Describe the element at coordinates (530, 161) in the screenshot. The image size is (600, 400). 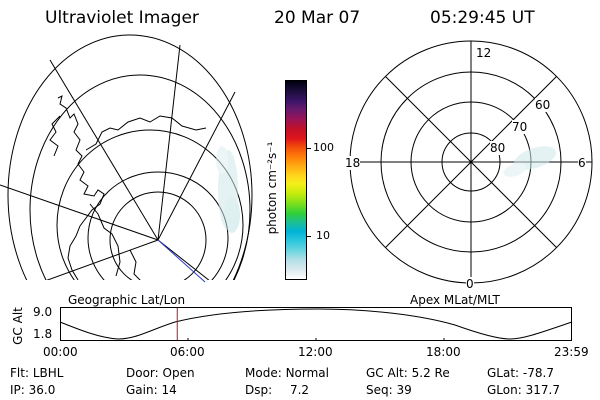
I see `aurora-oval` at that location.